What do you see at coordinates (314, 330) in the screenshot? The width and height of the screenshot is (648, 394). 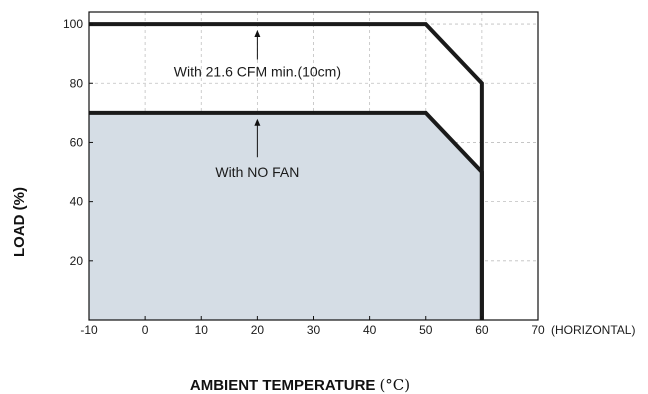 I see `x-tick-label: 30` at bounding box center [314, 330].